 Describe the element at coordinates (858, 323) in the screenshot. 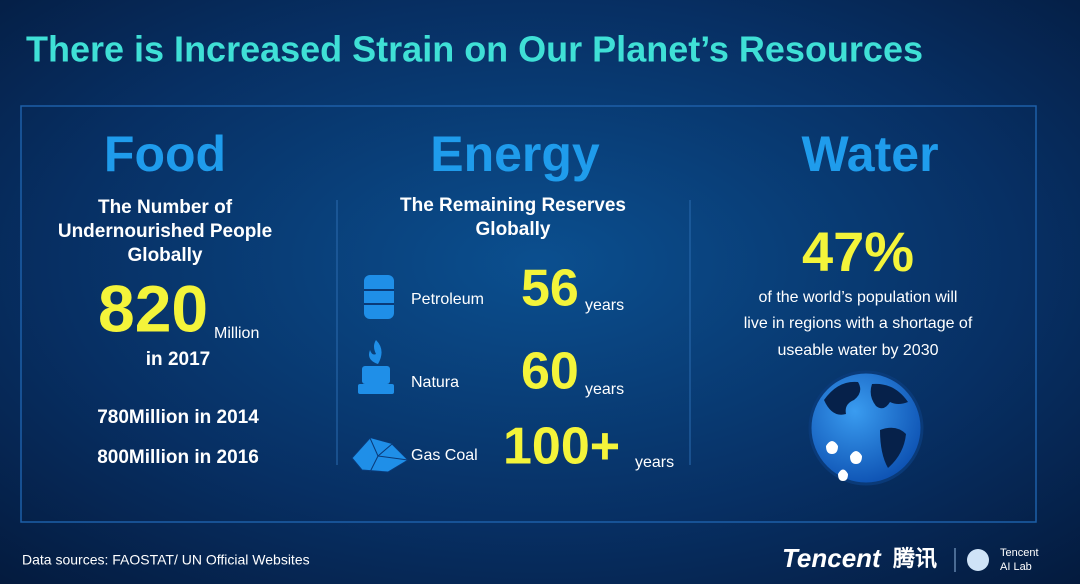

I see `water-text: live in regions with a shortage of` at that location.